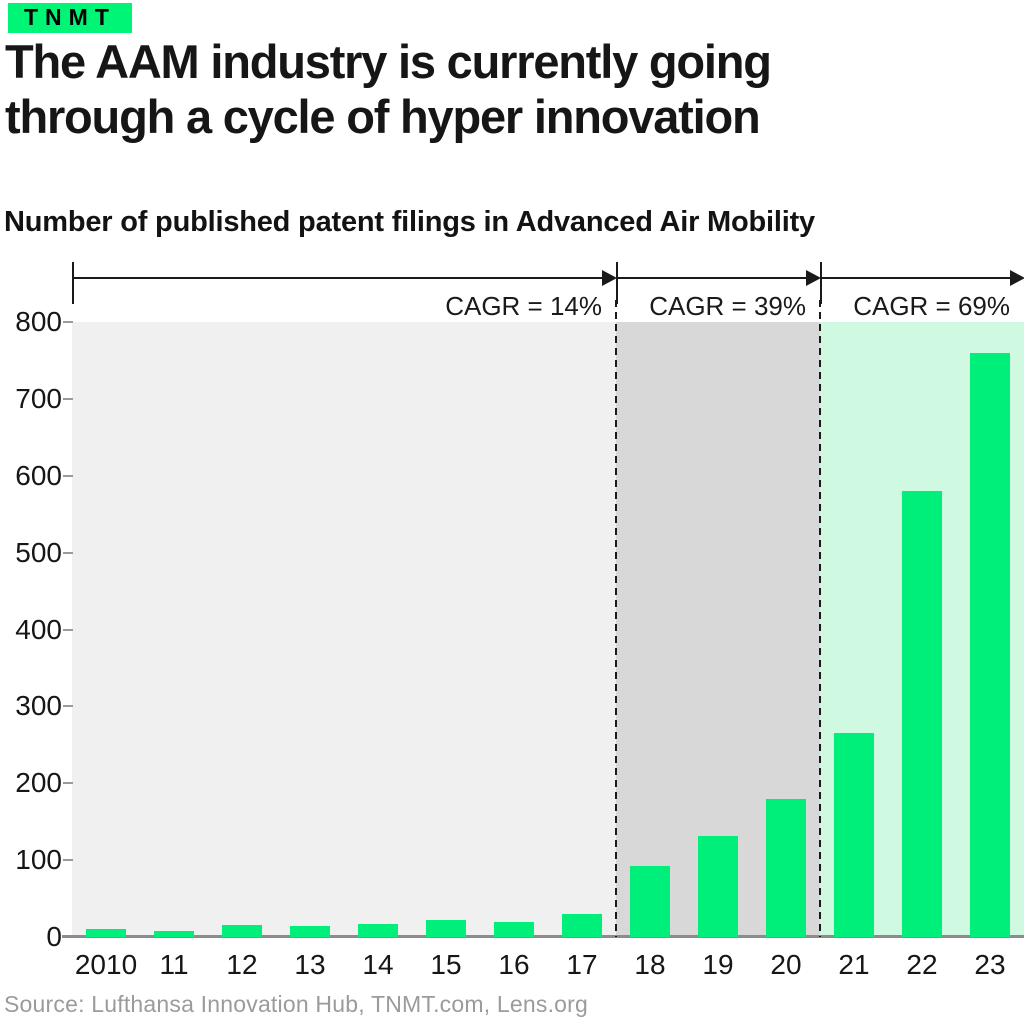  I want to click on cagr-segment-2: CAGR = 39%, so click(718, 290).